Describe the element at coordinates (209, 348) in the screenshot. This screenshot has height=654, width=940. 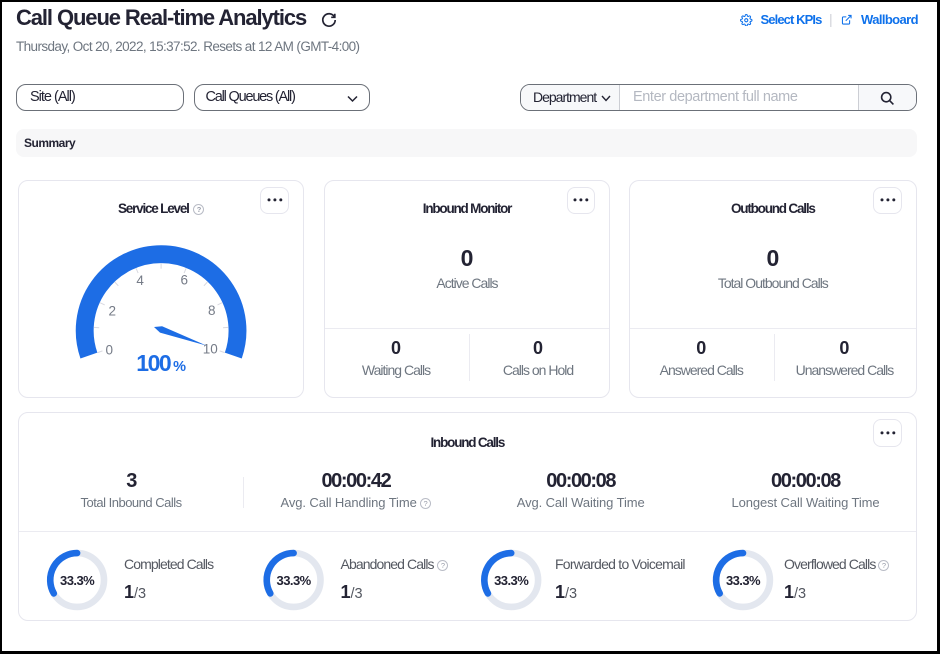
I see `svg-text: 10` at that location.